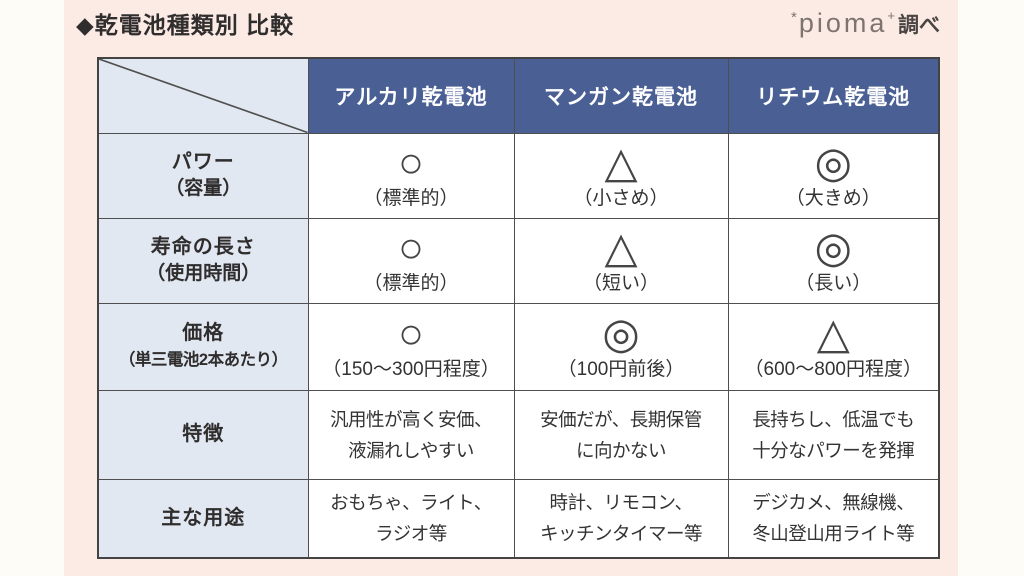 This screenshot has height=576, width=1024. What do you see at coordinates (621, 518) in the screenshot?
I see `cell-uses-manganese: 時計、リモコン、 キッチンタイマー等` at bounding box center [621, 518].